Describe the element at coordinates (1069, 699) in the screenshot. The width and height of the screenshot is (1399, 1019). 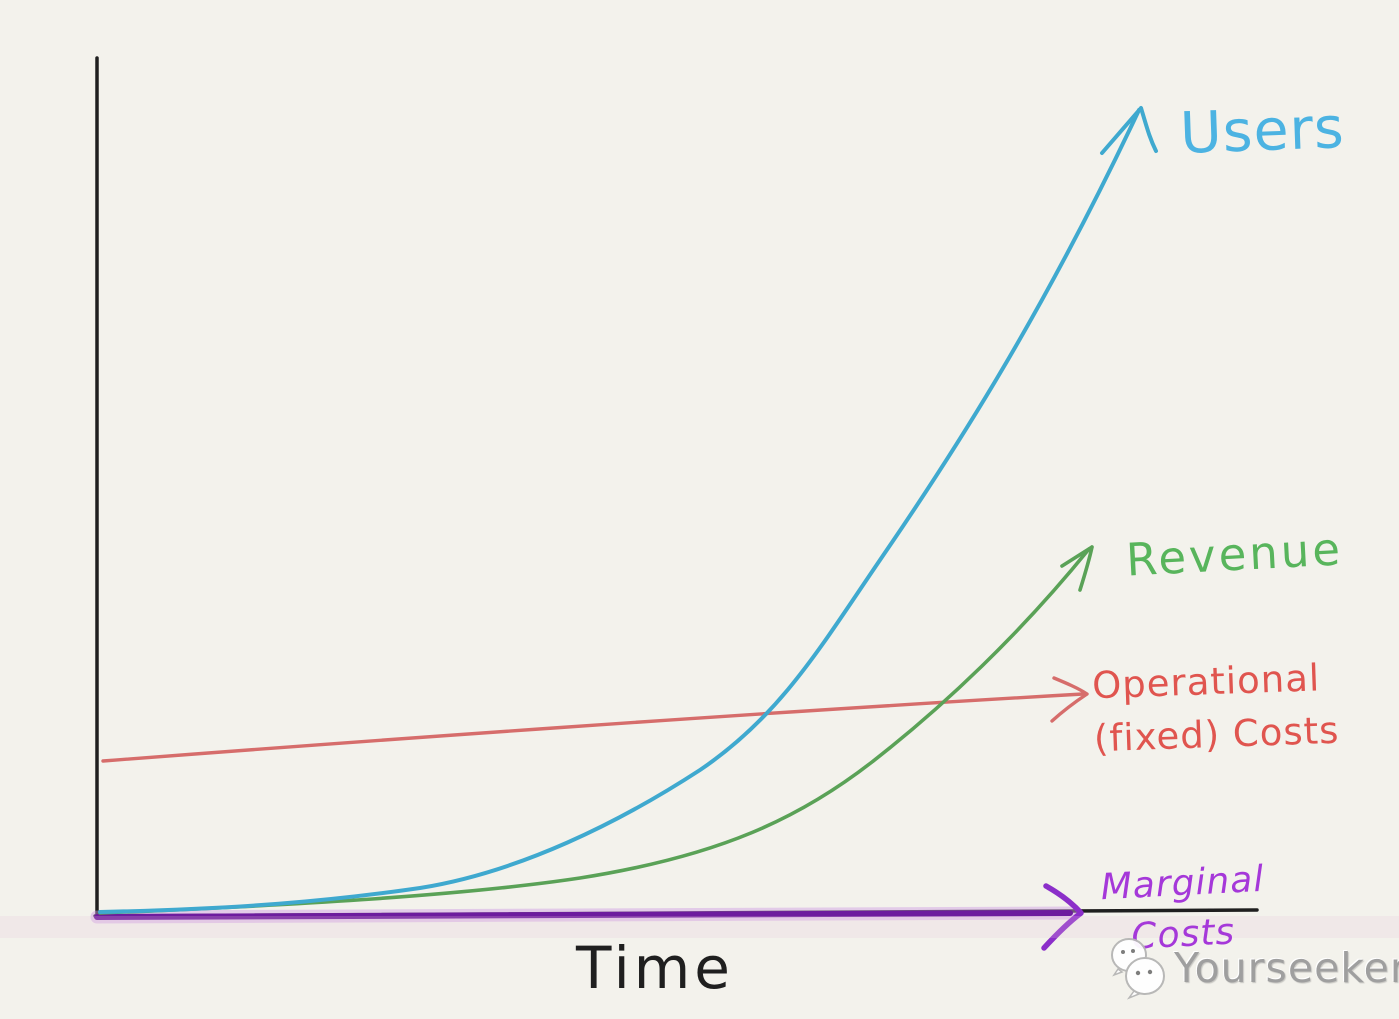
I see `operational-costs-arrowhead` at that location.